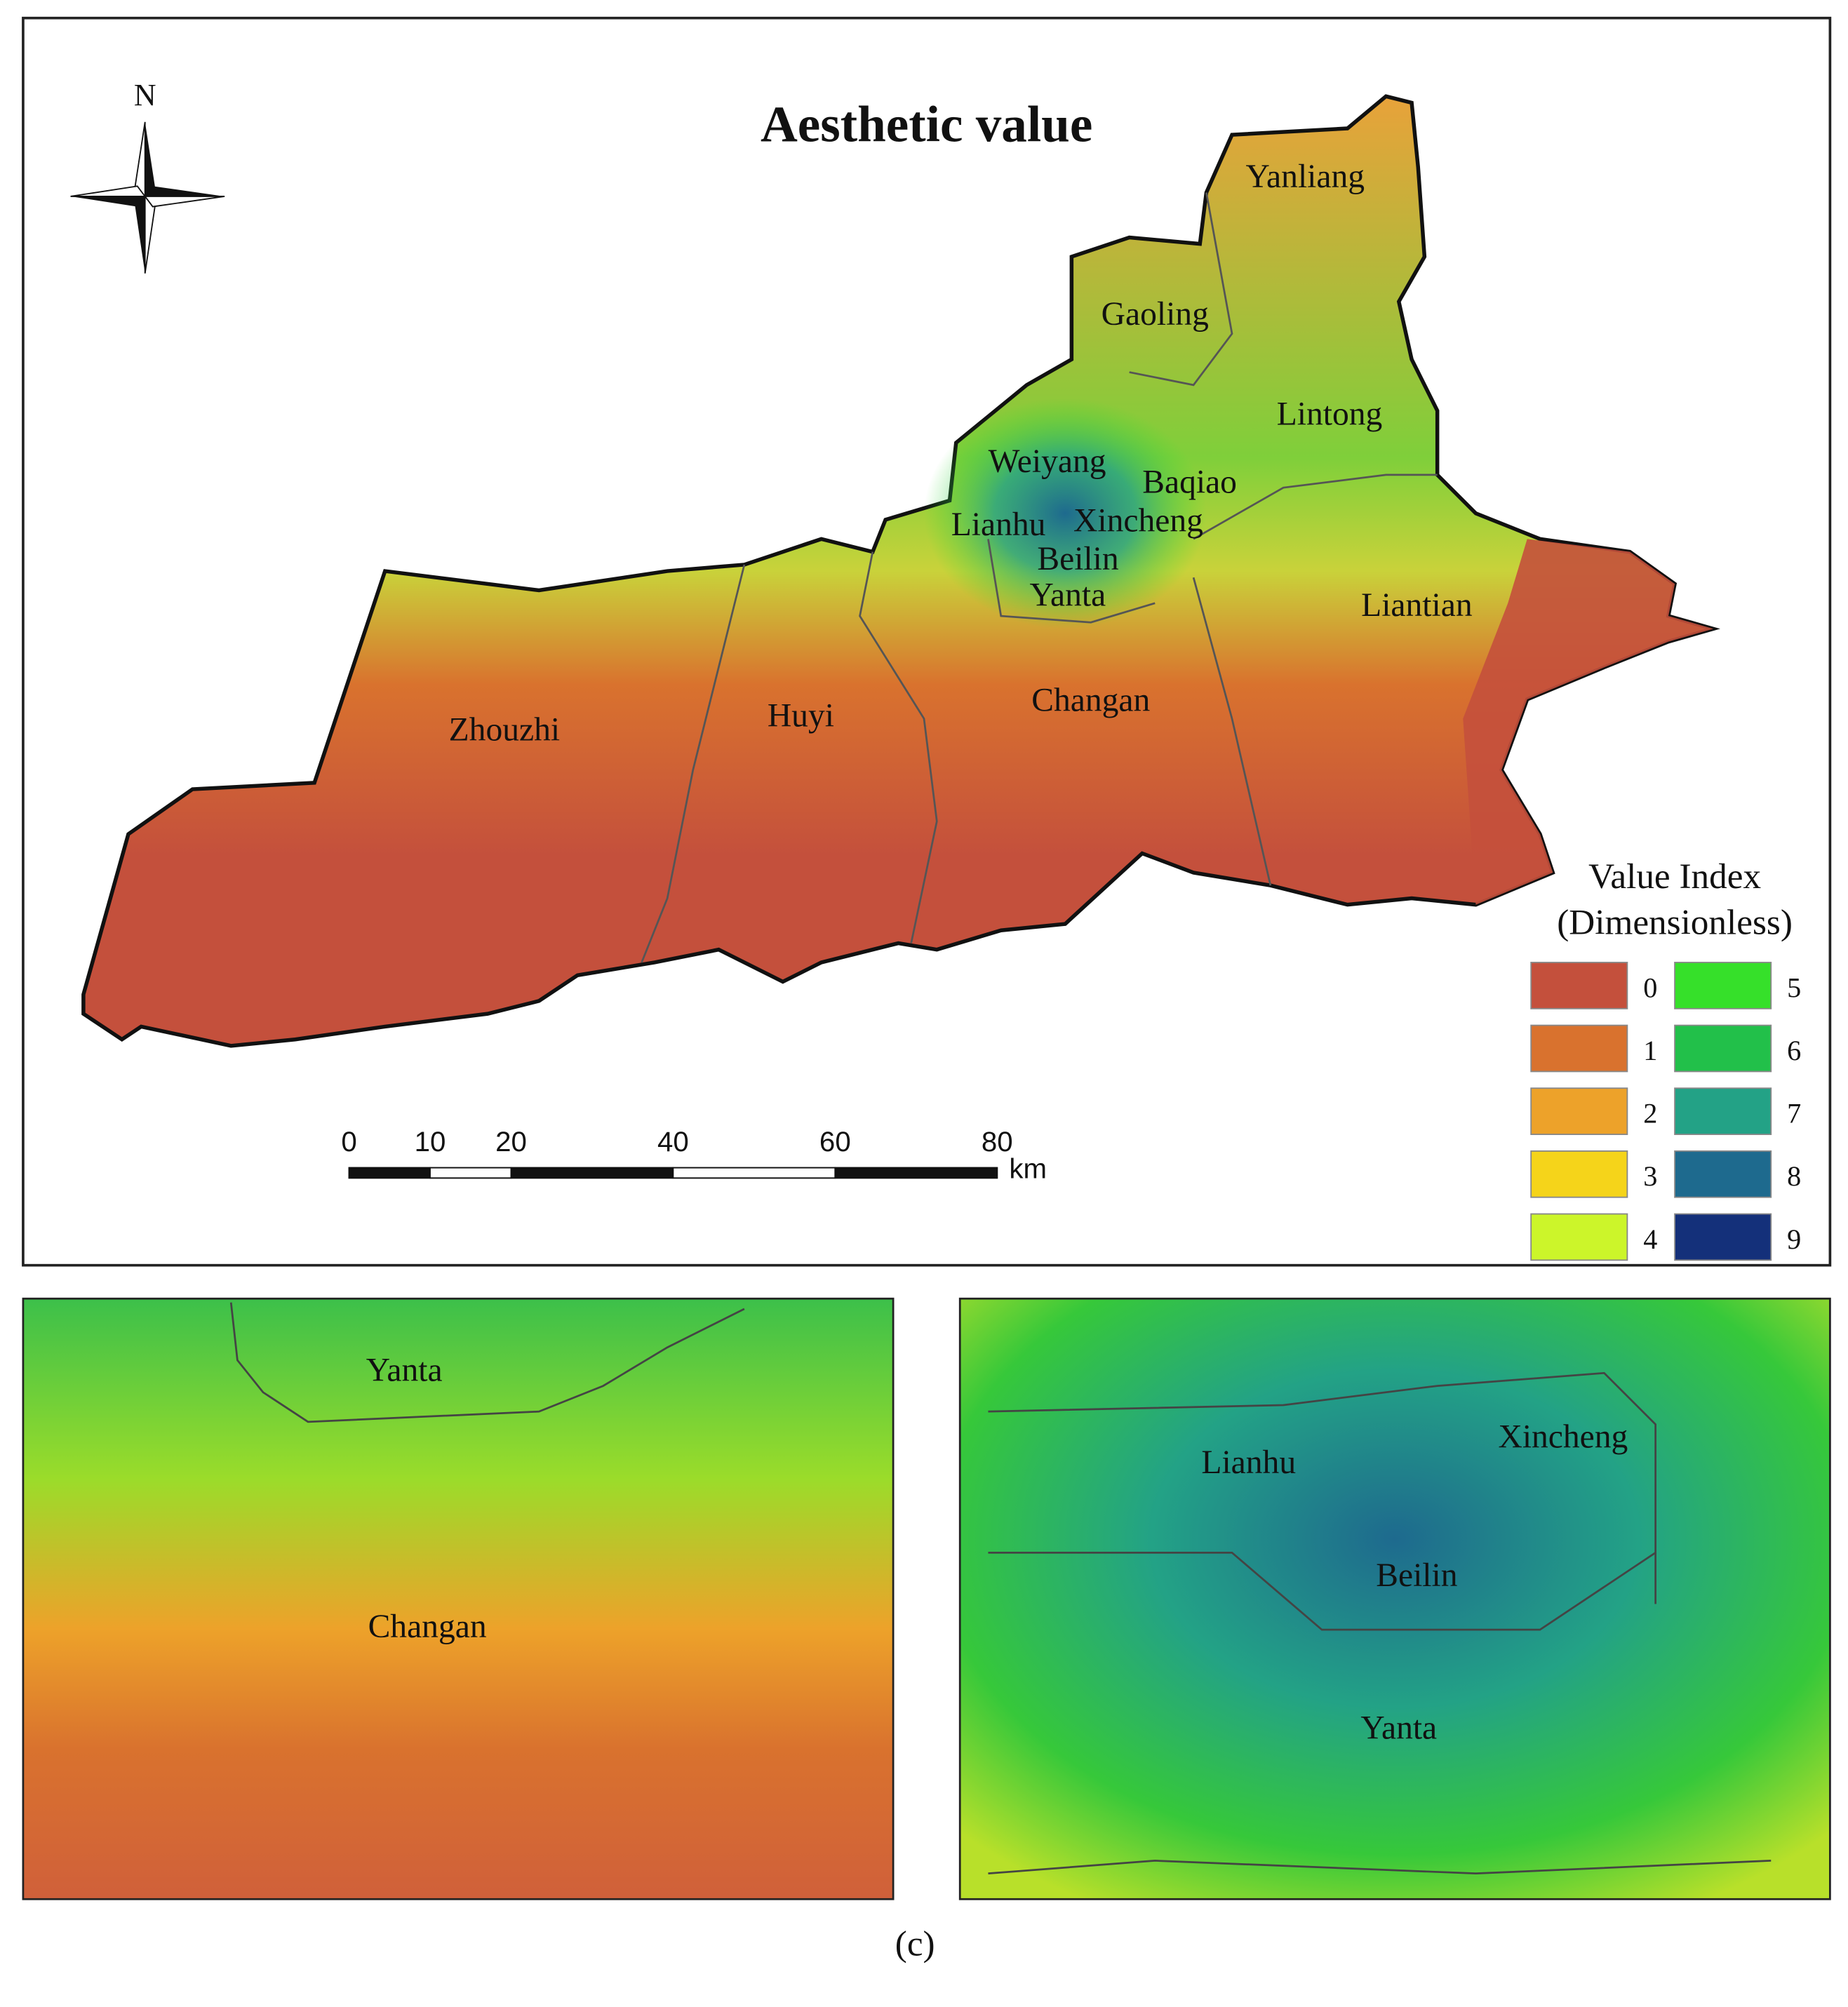 This screenshot has width=1848, height=2007. I want to click on inset-left, so click(458, 1598).